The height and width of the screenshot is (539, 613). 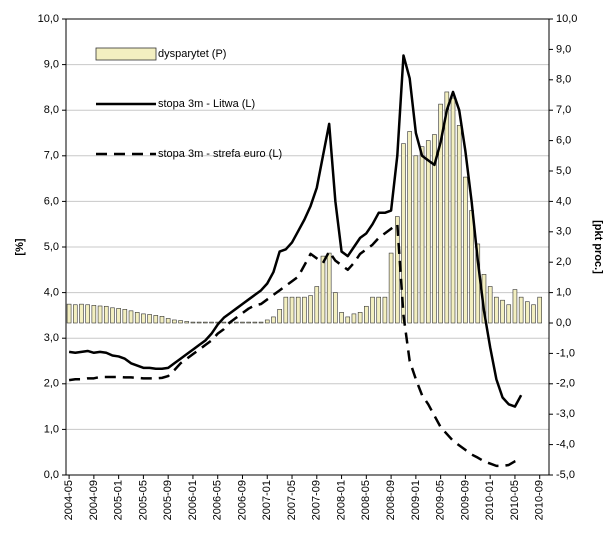 I want to click on y-tick-label: 4,0, so click(x=51, y=293).